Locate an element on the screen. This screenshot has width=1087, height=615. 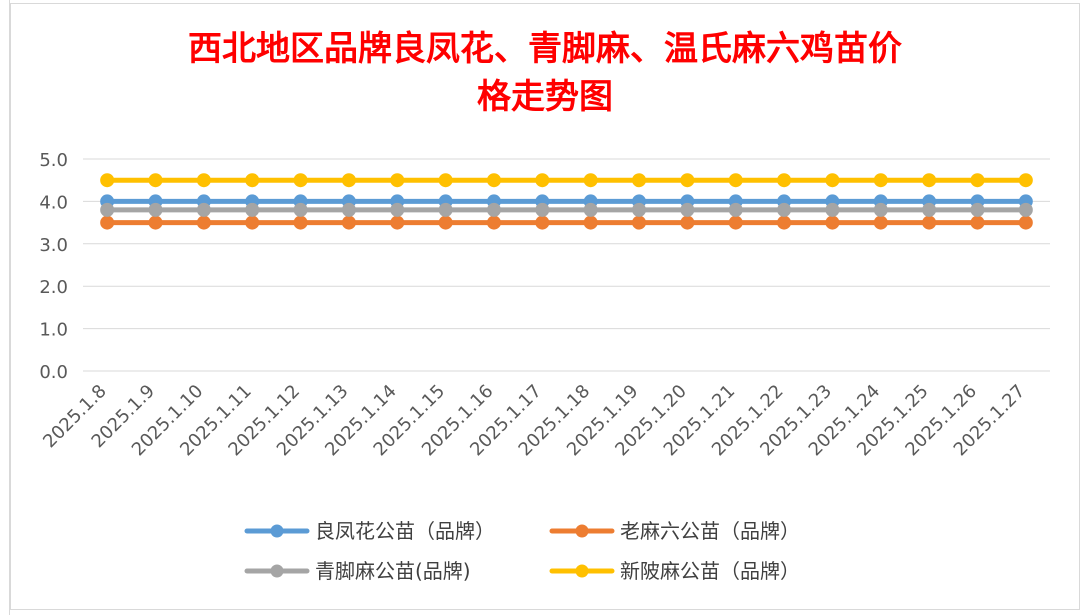
legend-item: 新陂麻公苗（品牌） is located at coordinates (674, 571).